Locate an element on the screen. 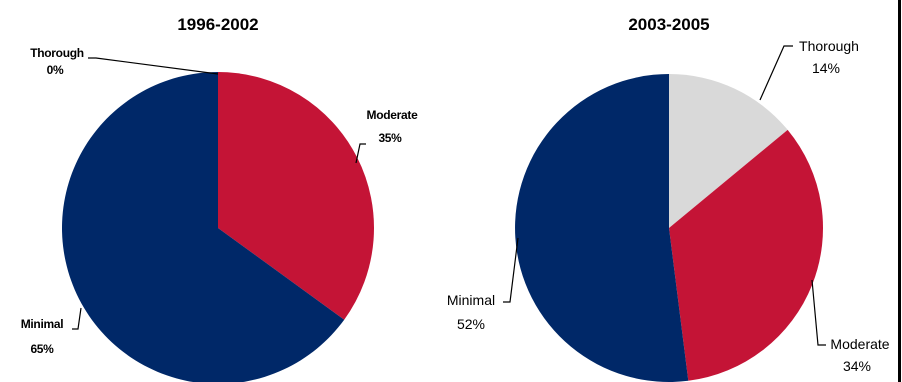 This screenshot has height=382, width=902. chart-2-moderate-leader is located at coordinates (818, 312).